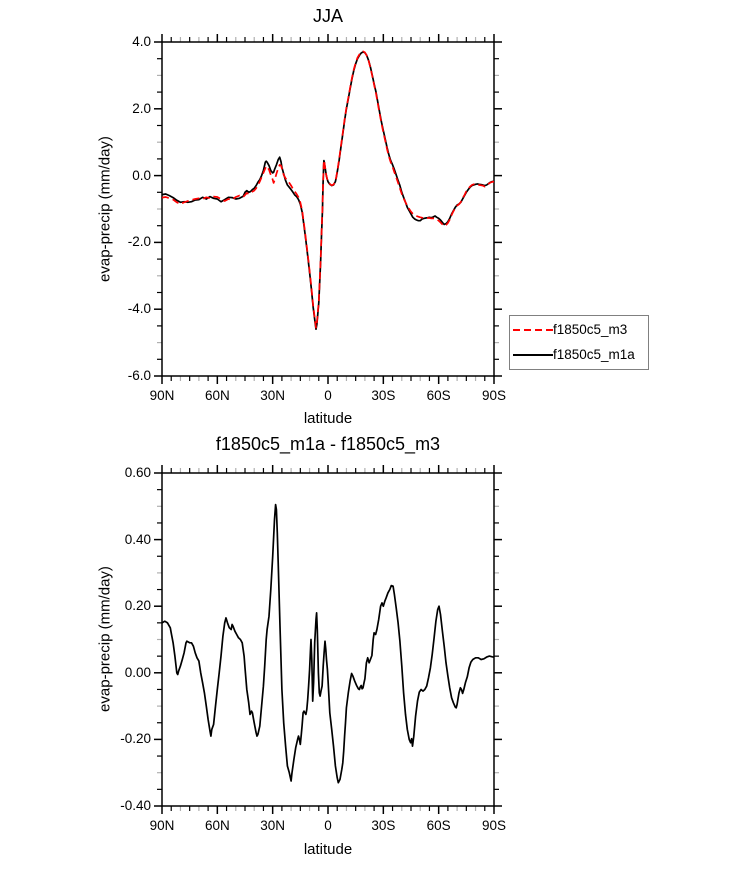  I want to click on legend-box: f1850c5_m3 f1850c5_m1a, so click(579, 342).